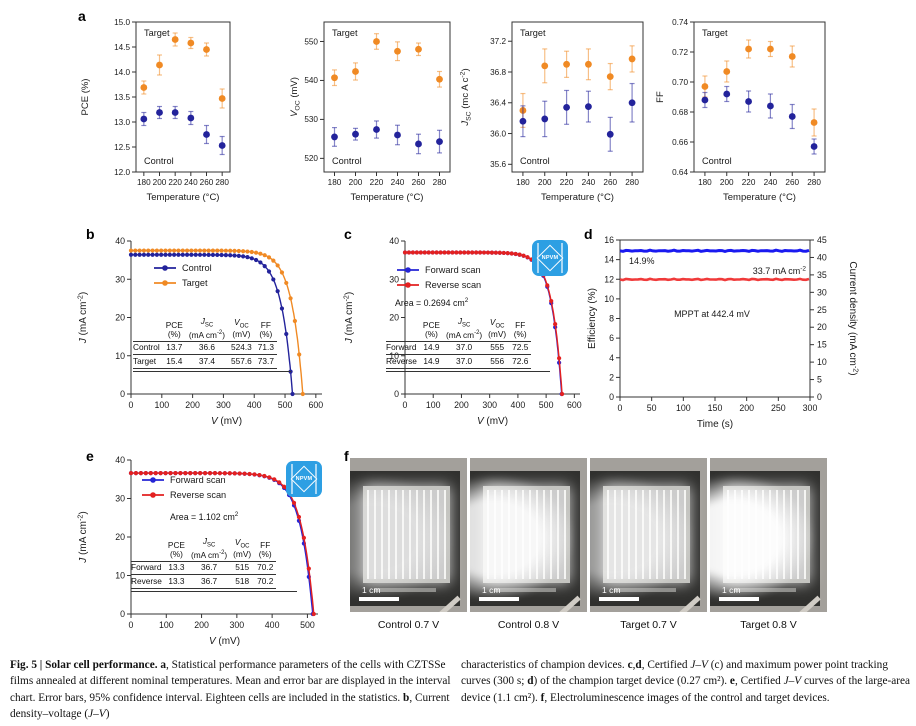 The width and height of the screenshot is (916, 726). I want to click on svg-text: 0.74, so click(680, 22).